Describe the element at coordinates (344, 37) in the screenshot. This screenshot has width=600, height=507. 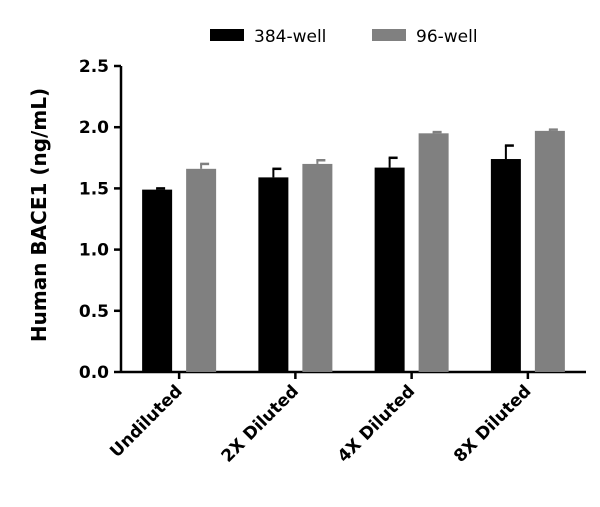
I see `legend: 384-well 96-well` at that location.